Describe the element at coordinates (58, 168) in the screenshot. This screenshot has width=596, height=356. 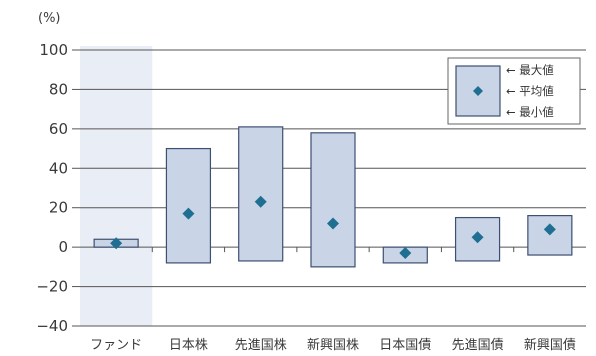
I see `y-tick-label: 40` at that location.